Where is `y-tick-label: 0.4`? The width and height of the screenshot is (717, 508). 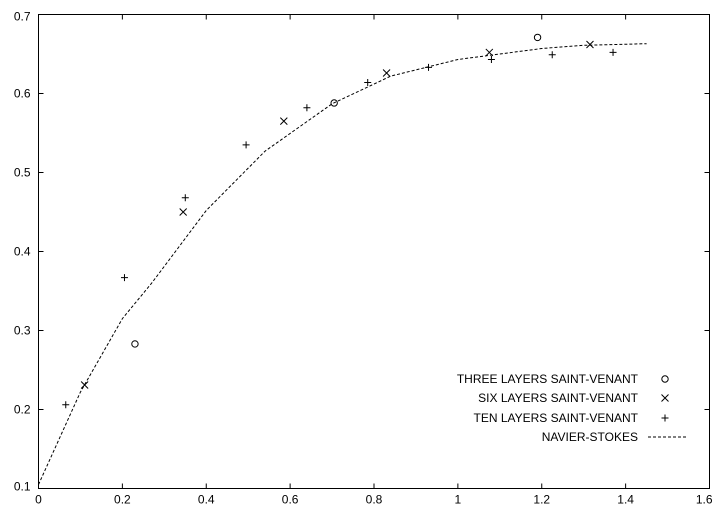
y-tick-label: 0.4 is located at coordinates (22, 252).